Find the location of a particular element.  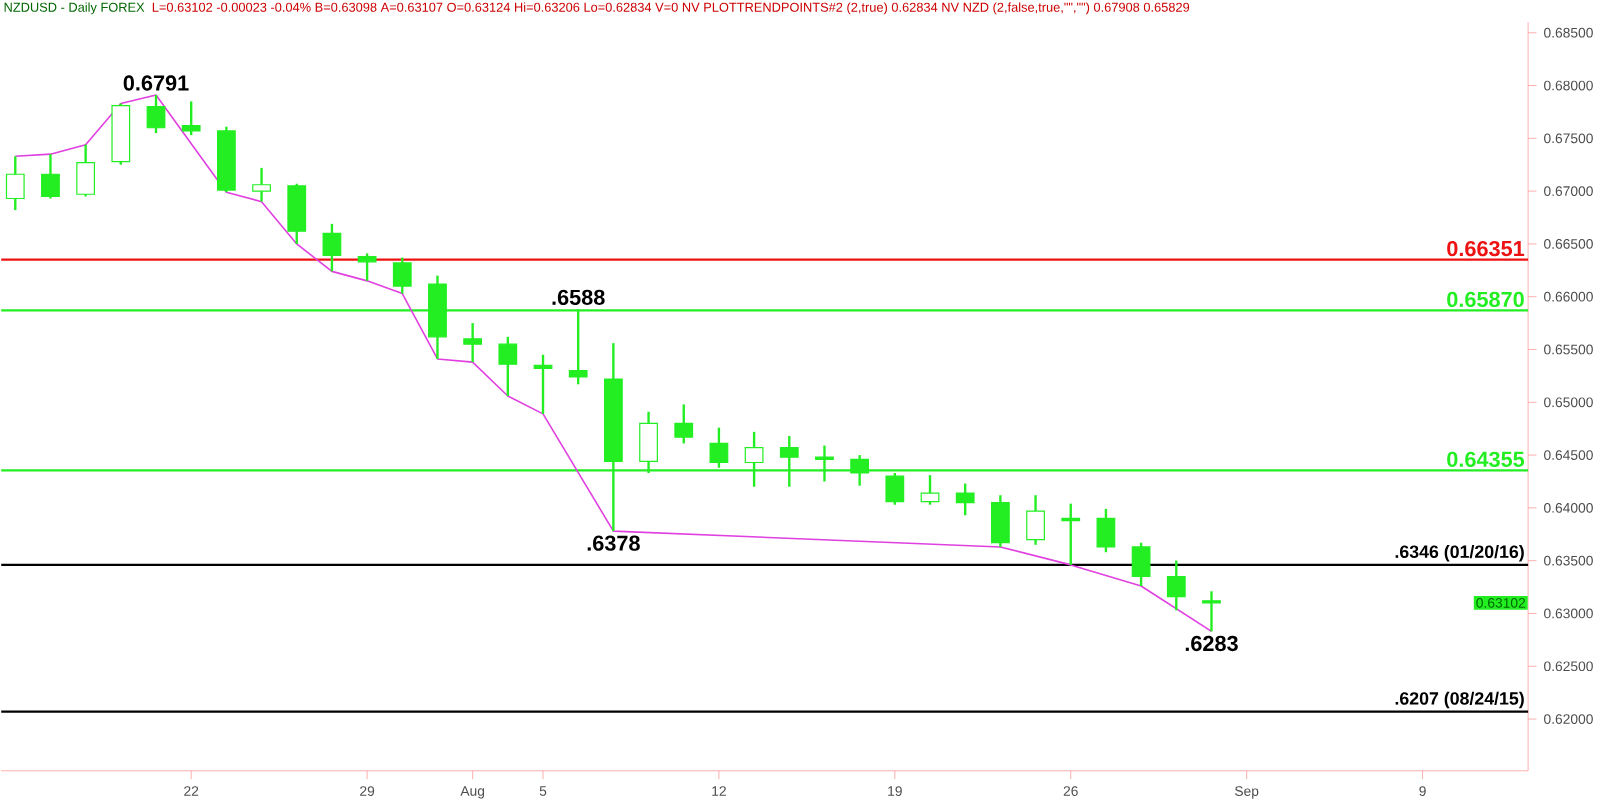

ref-line-label: 0.66351 is located at coordinates (1486, 249).